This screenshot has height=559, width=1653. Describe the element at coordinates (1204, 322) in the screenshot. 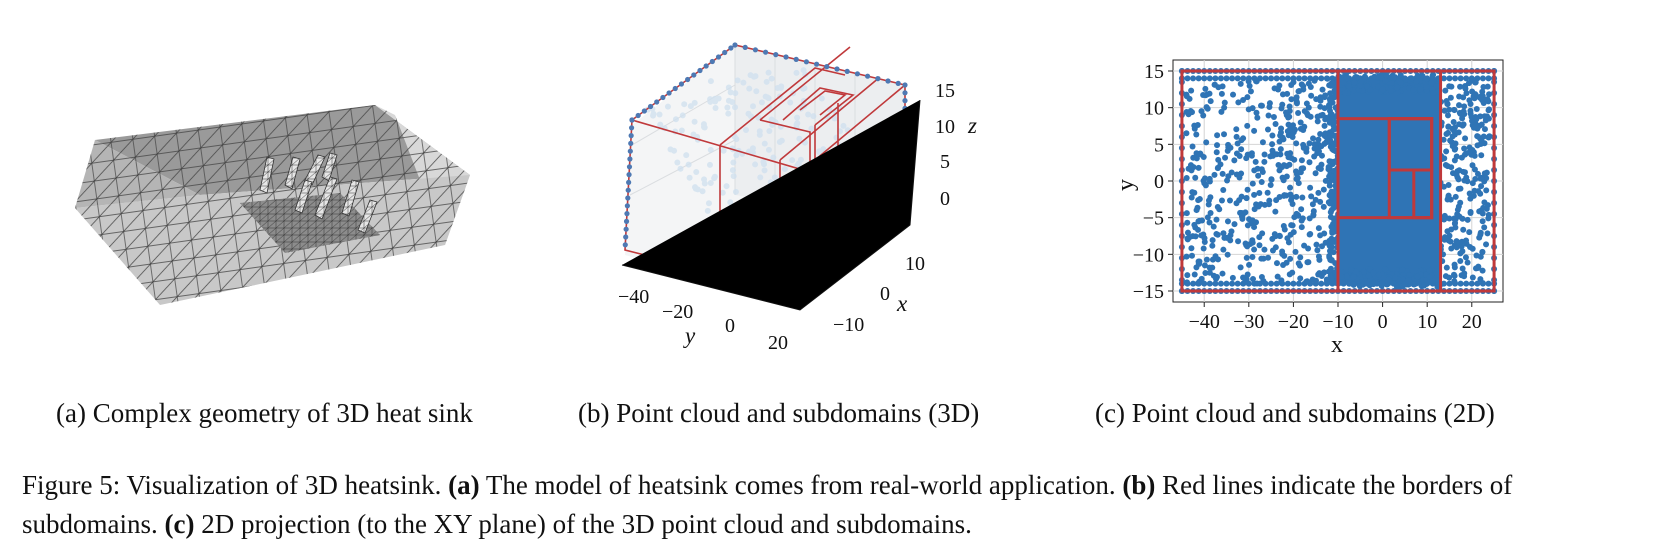

I see `x-tick-label: −40` at that location.